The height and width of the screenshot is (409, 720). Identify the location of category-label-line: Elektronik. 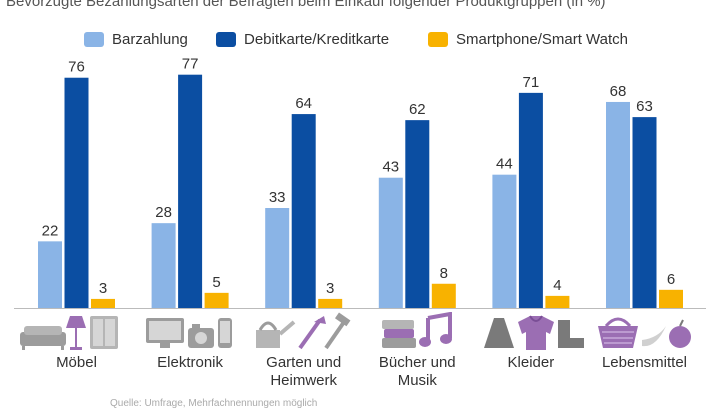
(190, 362).